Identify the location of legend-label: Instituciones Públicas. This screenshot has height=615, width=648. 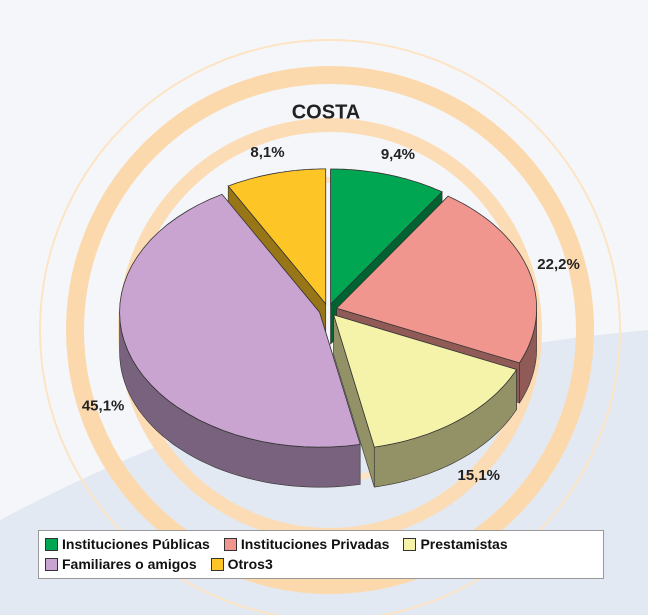
(136, 544).